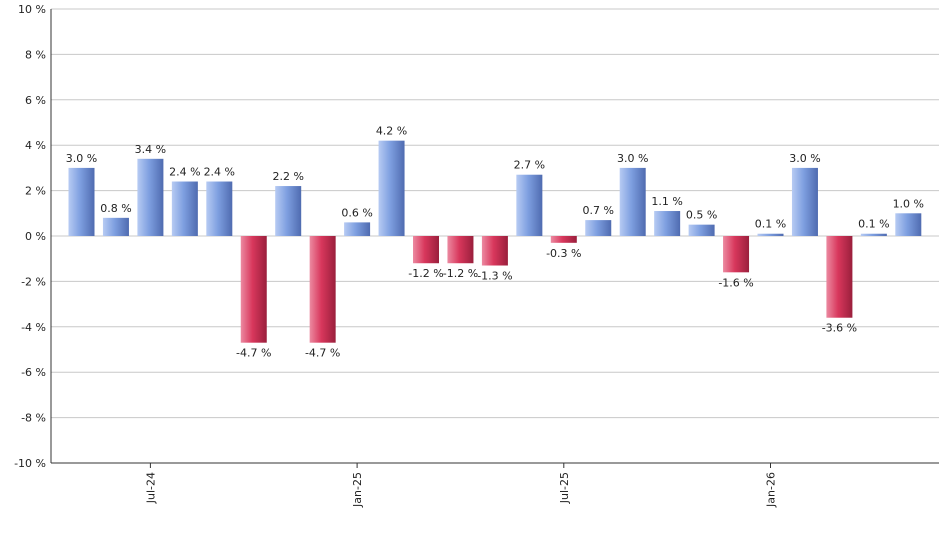  I want to click on bar-value-label: 1.1 %, so click(666, 201).